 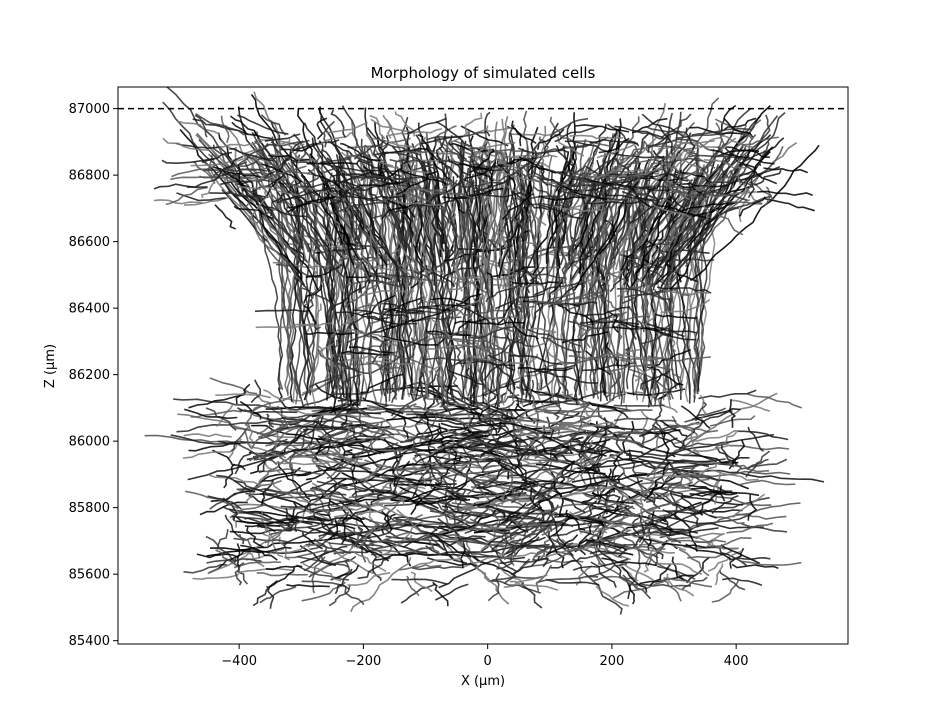 What do you see at coordinates (488, 661) in the screenshot?
I see `x-tick-label: 0` at bounding box center [488, 661].